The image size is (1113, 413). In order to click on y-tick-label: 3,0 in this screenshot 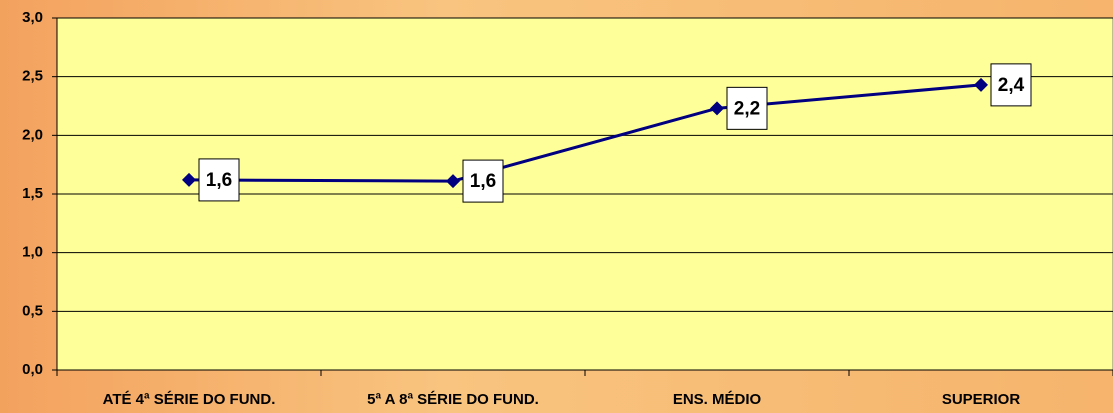, I will do `click(32, 17)`.